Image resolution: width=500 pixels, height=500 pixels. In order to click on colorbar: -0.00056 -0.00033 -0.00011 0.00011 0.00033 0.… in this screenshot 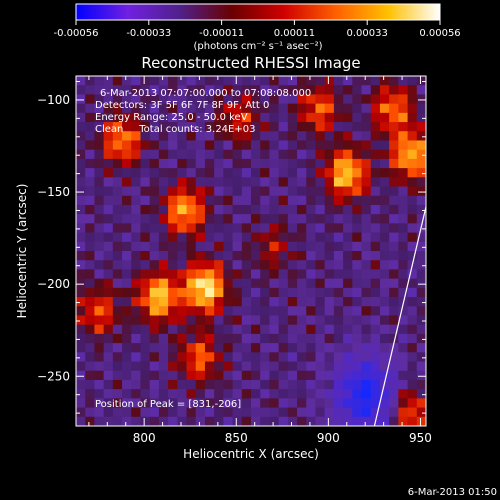, I will do `click(257, 27)`.